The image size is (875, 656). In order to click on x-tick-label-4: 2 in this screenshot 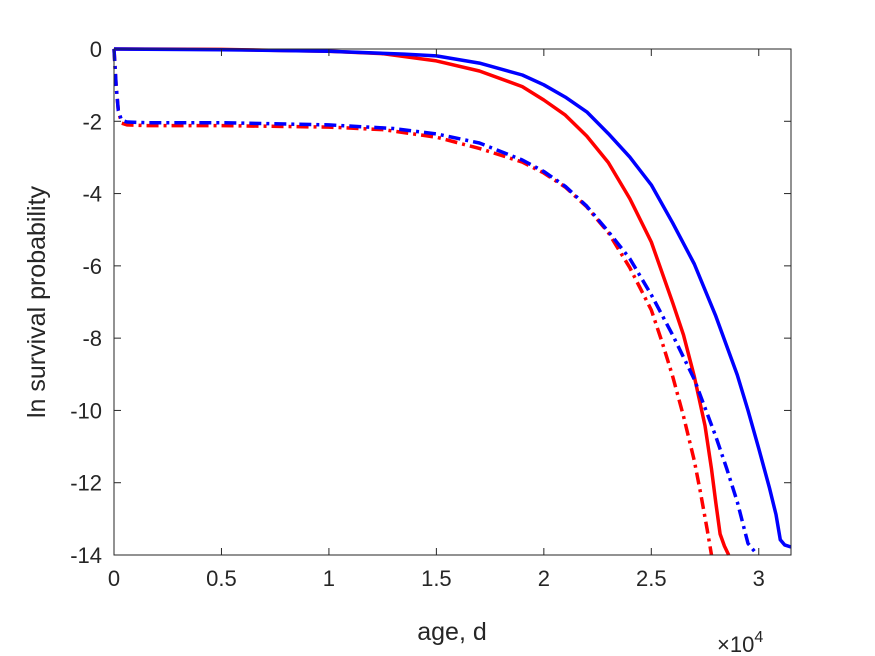, I will do `click(544, 578)`.